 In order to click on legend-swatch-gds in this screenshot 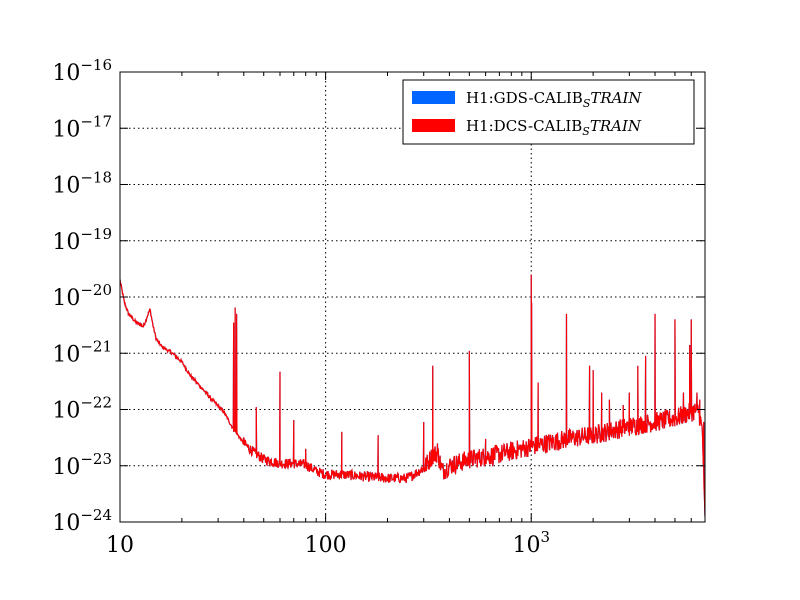, I will do `click(433, 97)`.